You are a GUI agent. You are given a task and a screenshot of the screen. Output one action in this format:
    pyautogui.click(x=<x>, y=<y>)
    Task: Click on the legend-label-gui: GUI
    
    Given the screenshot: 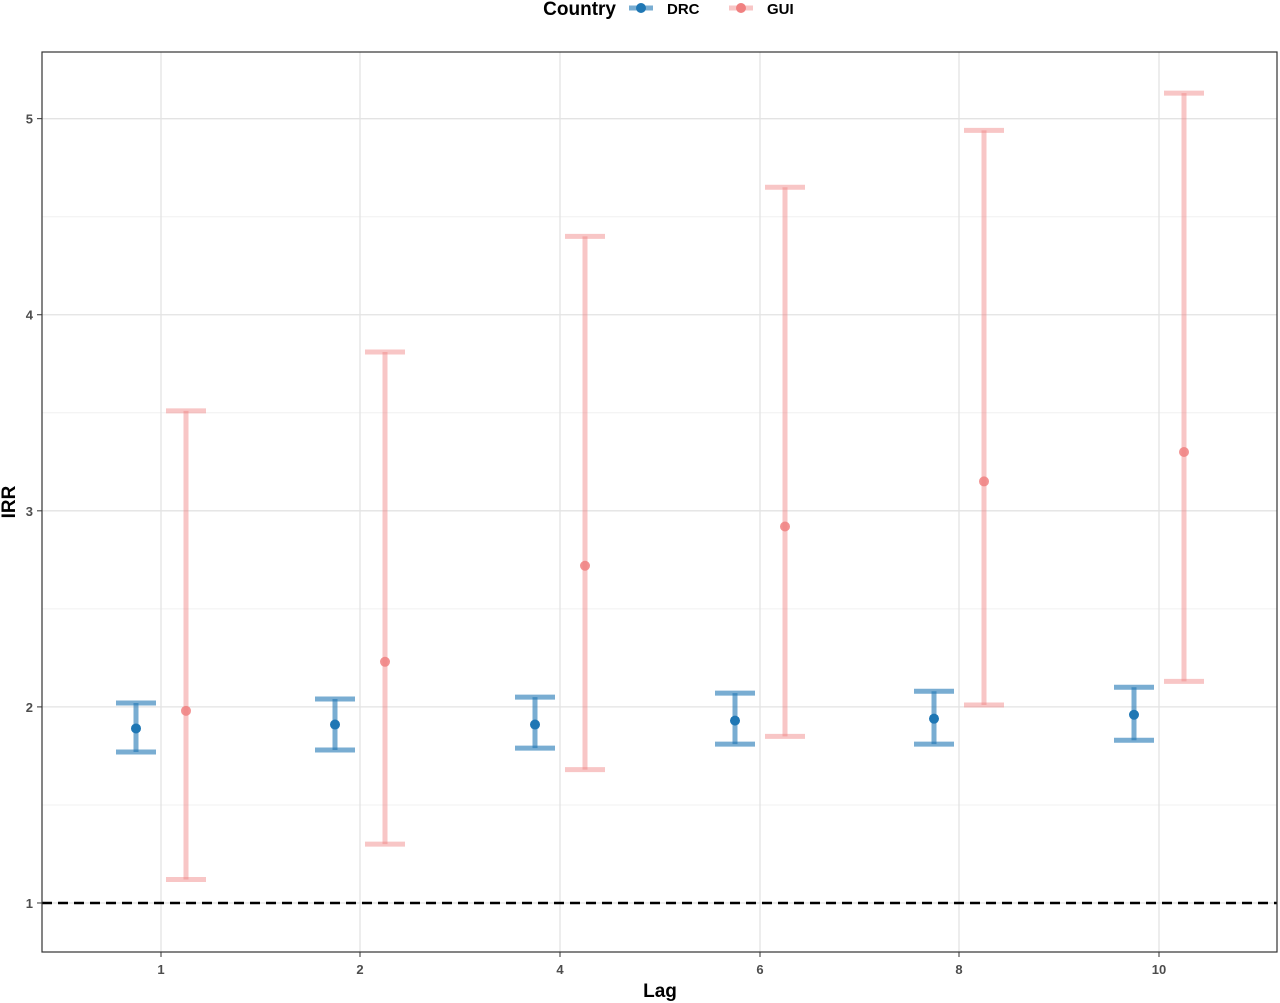 What is the action you would take?
    pyautogui.click(x=780, y=9)
    